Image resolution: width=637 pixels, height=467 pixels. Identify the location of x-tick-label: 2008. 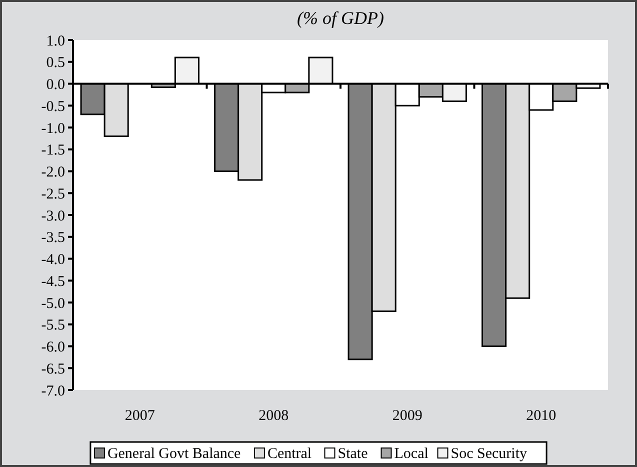
(273, 416).